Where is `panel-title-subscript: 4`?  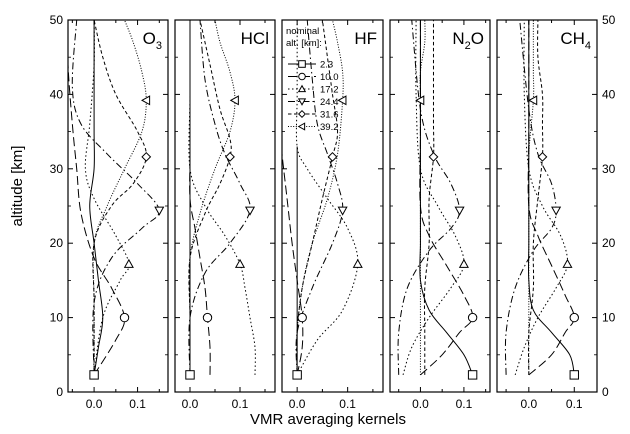
panel-title-subscript: 4 is located at coordinates (588, 46).